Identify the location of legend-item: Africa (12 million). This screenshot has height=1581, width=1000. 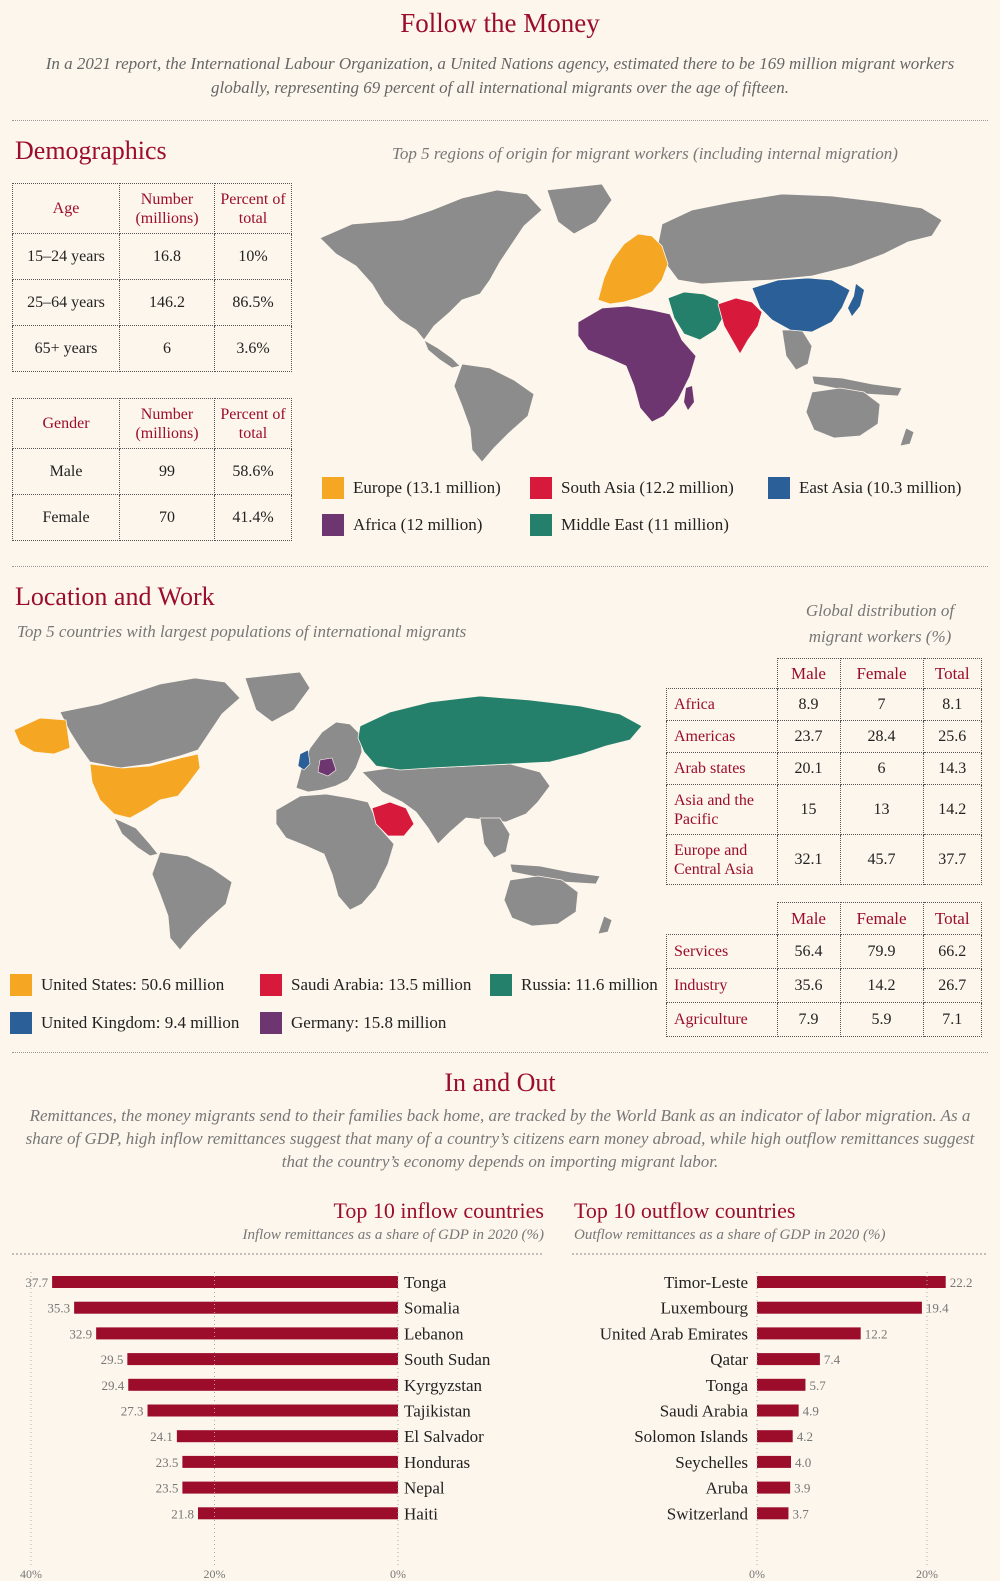
(402, 525).